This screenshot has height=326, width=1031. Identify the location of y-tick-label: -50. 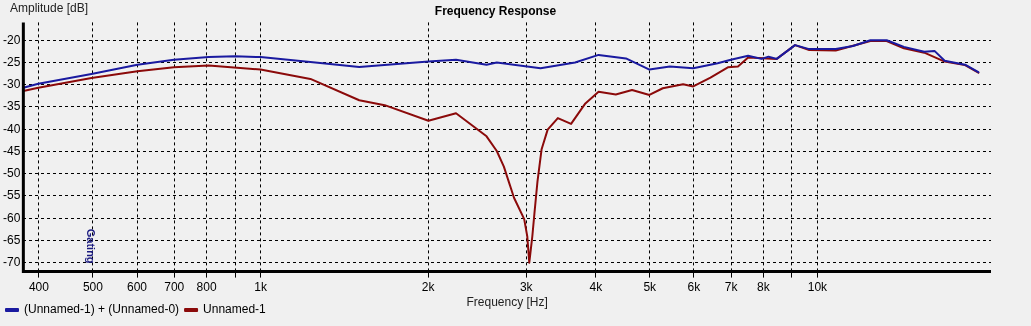
(12, 173).